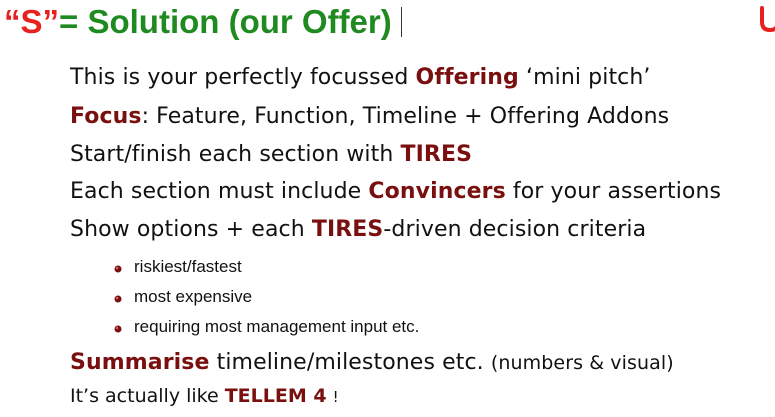 The width and height of the screenshot is (775, 417). Describe the element at coordinates (767, 19) in the screenshot. I see `red-u-logo-icon` at that location.